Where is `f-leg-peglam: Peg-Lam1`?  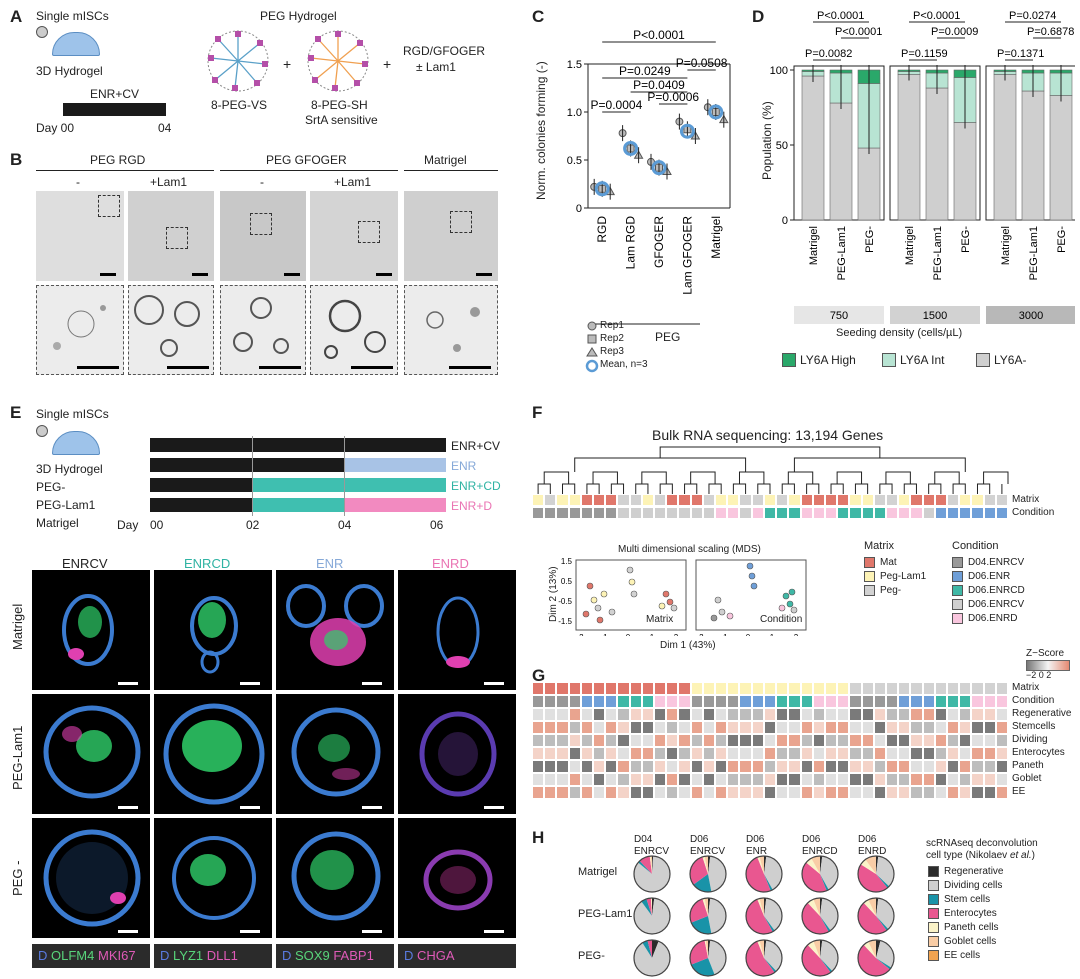
f-leg-peglam: Peg-Lam1 is located at coordinates (903, 576).